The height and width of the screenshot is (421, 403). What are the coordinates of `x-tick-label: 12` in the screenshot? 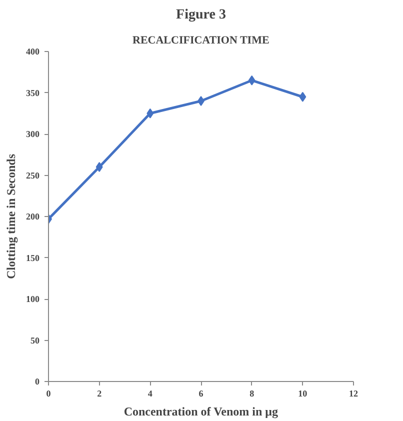 It's located at (353, 393).